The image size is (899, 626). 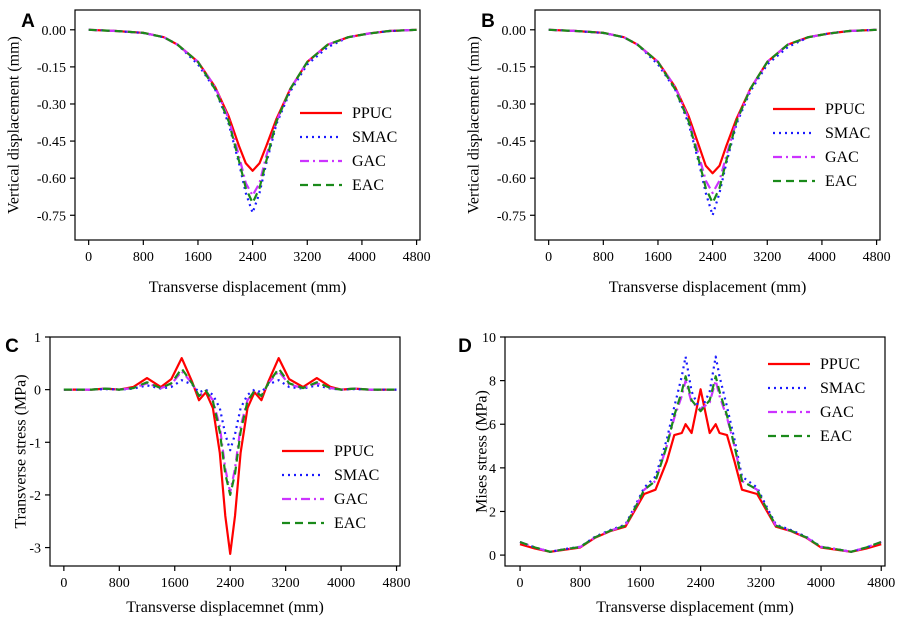 What do you see at coordinates (881, 583) in the screenshot?
I see `panel-d-xtick-label: 4800` at bounding box center [881, 583].